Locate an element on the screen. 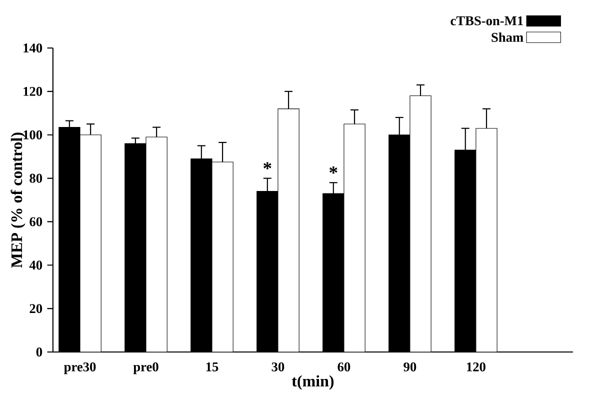 This screenshot has width=610, height=393. y-tick-label: 20 is located at coordinates (36, 309).